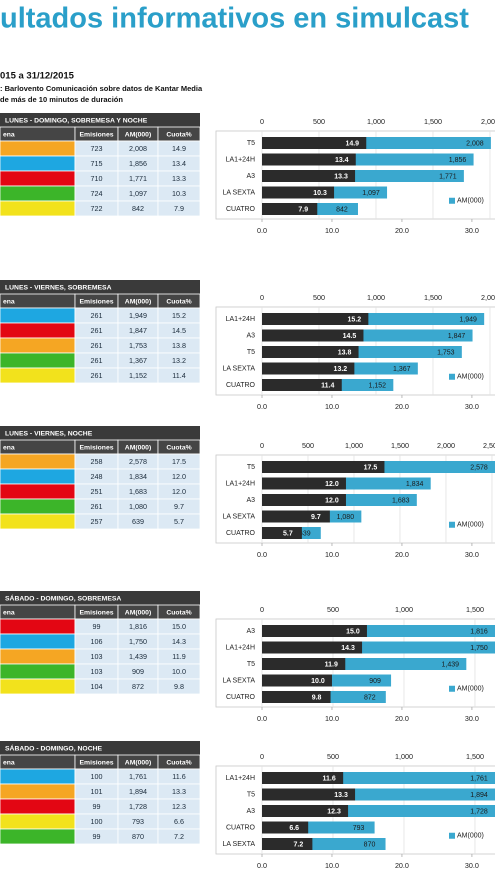 Image resolution: width=495 pixels, height=880 pixels. I want to click on data-label: 10.3, so click(320, 193).